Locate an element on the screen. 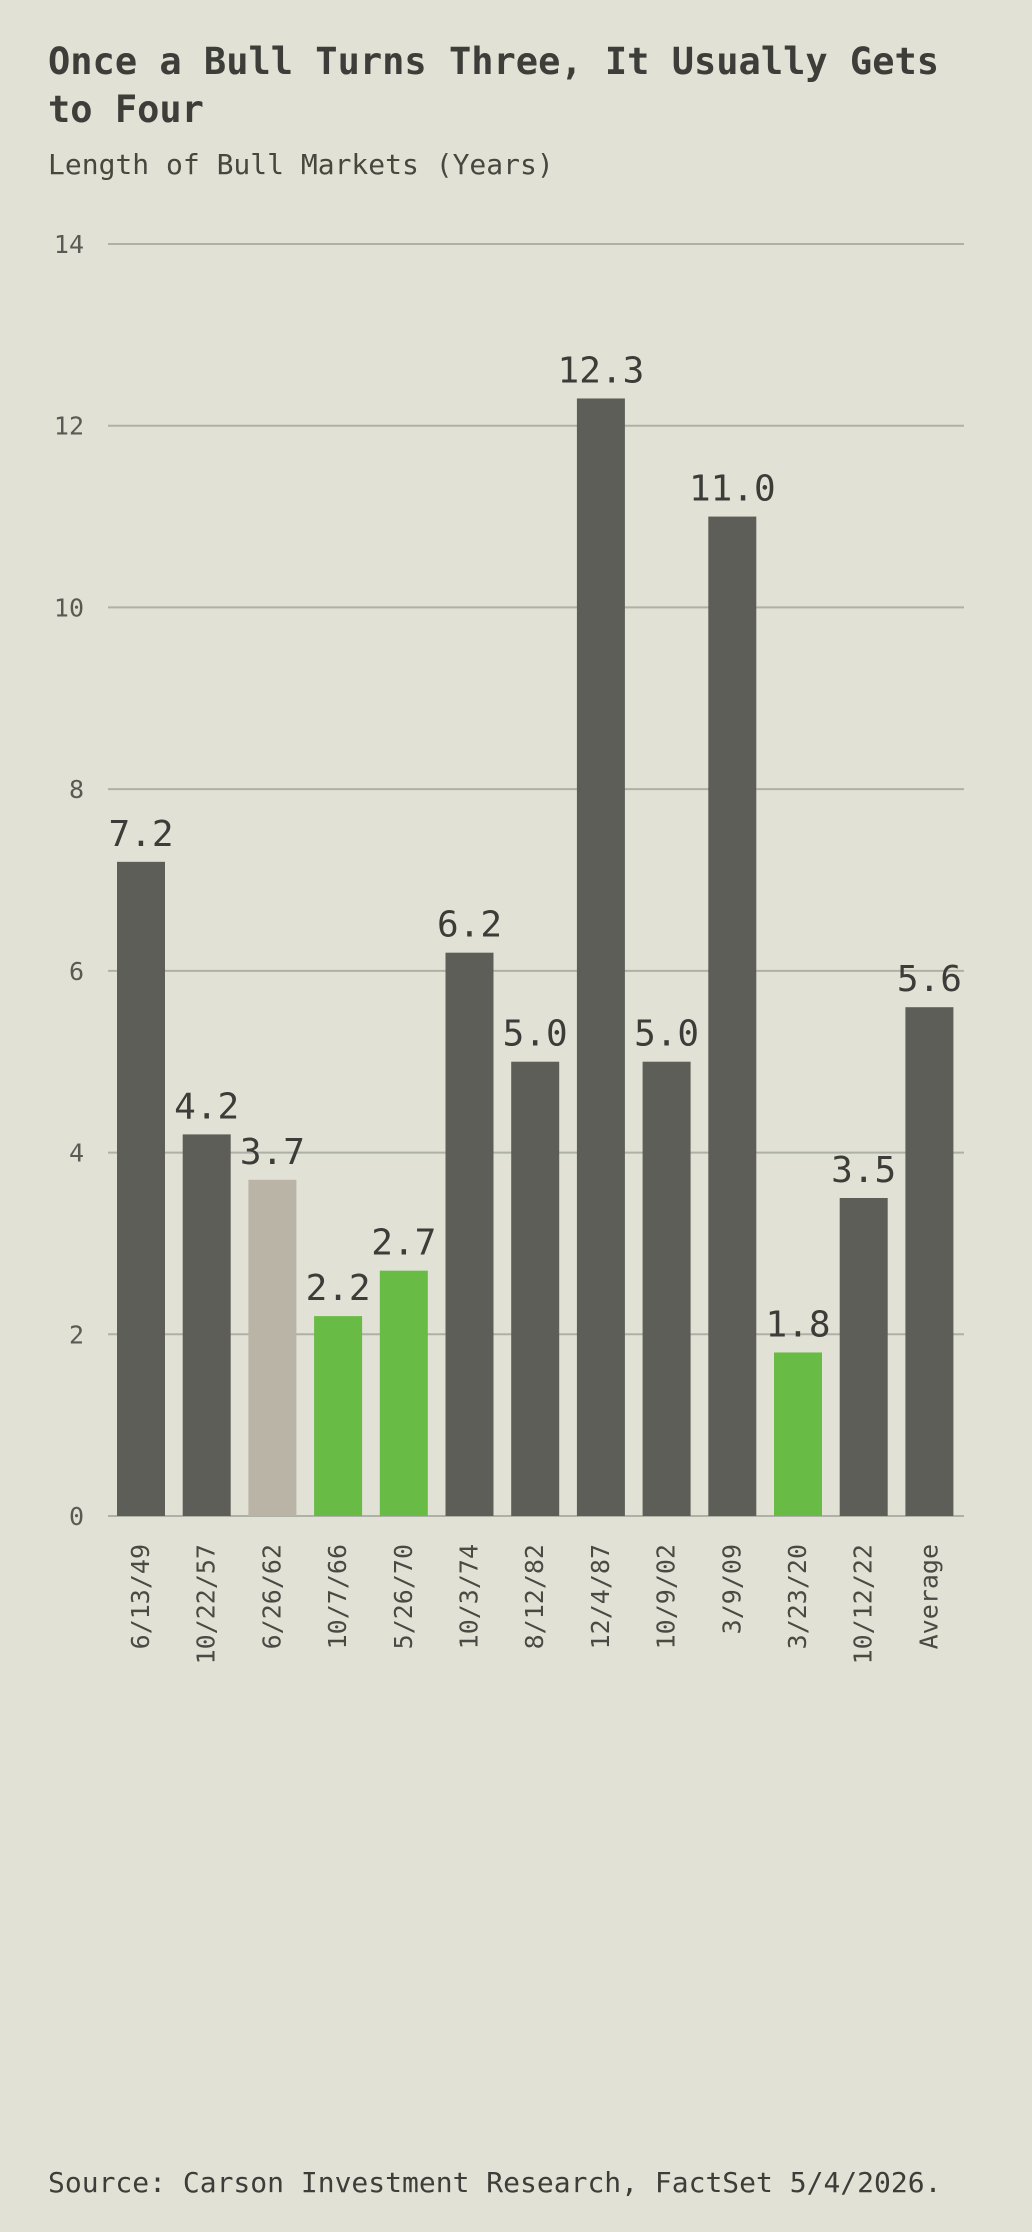  x-tick-label: 6/26/62 is located at coordinates (271, 1596).